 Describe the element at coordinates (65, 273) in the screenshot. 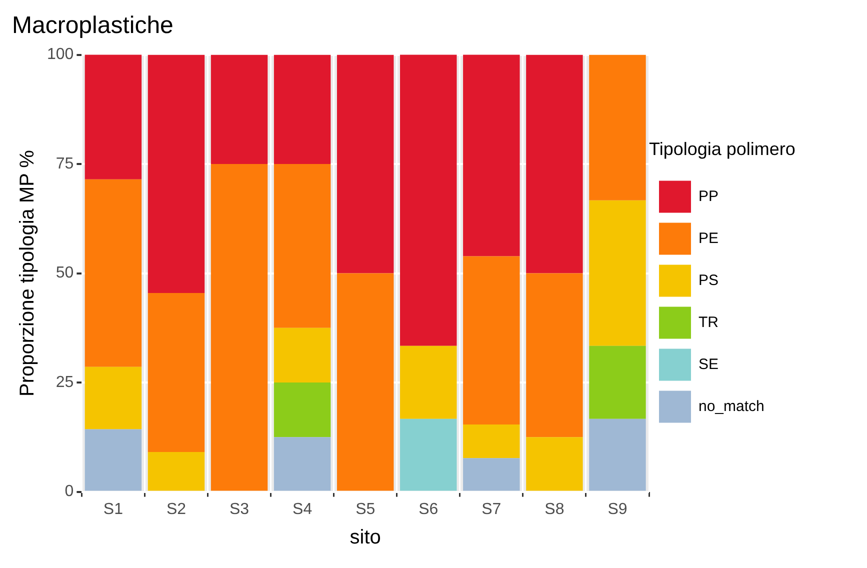

I see `y-tick-label: 50` at that location.